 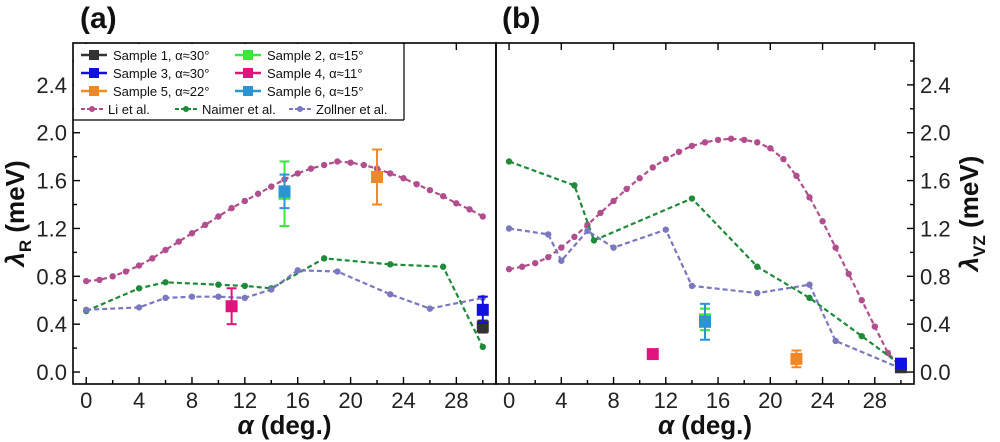 What do you see at coordinates (86, 400) in the screenshot?
I see `x-tick-label: 0` at bounding box center [86, 400].